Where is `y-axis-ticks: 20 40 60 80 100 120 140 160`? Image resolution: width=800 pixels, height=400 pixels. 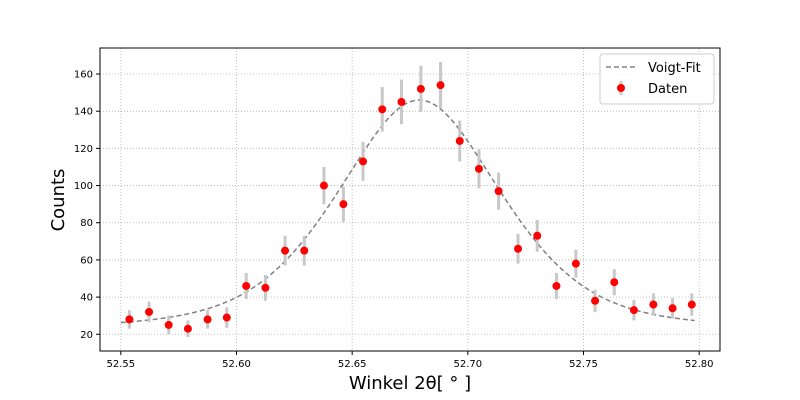
y-axis-ticks: 20 40 60 80 100 120 140 160 is located at coordinates (87, 205).